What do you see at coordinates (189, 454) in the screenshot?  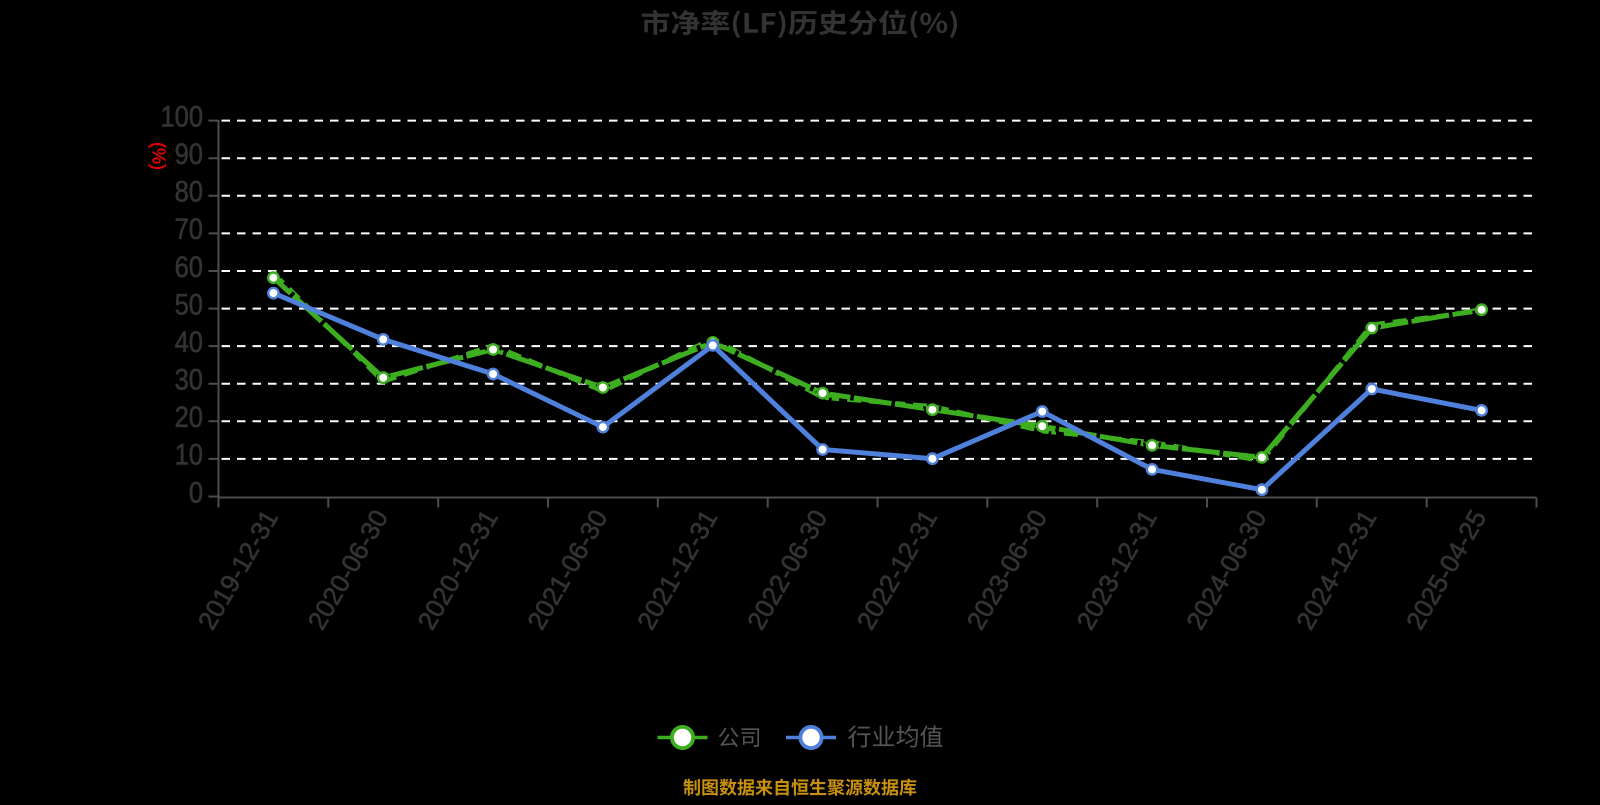 I see `svg-text: 10` at bounding box center [189, 454].